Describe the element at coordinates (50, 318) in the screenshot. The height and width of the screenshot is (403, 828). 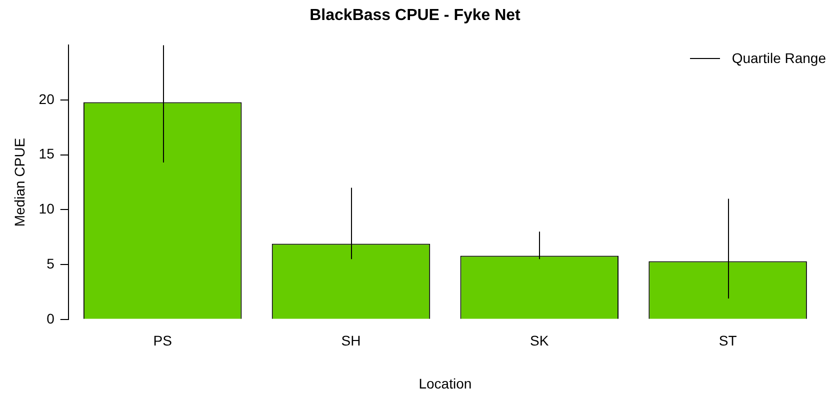
I see `y-tick-label: 0` at that location.